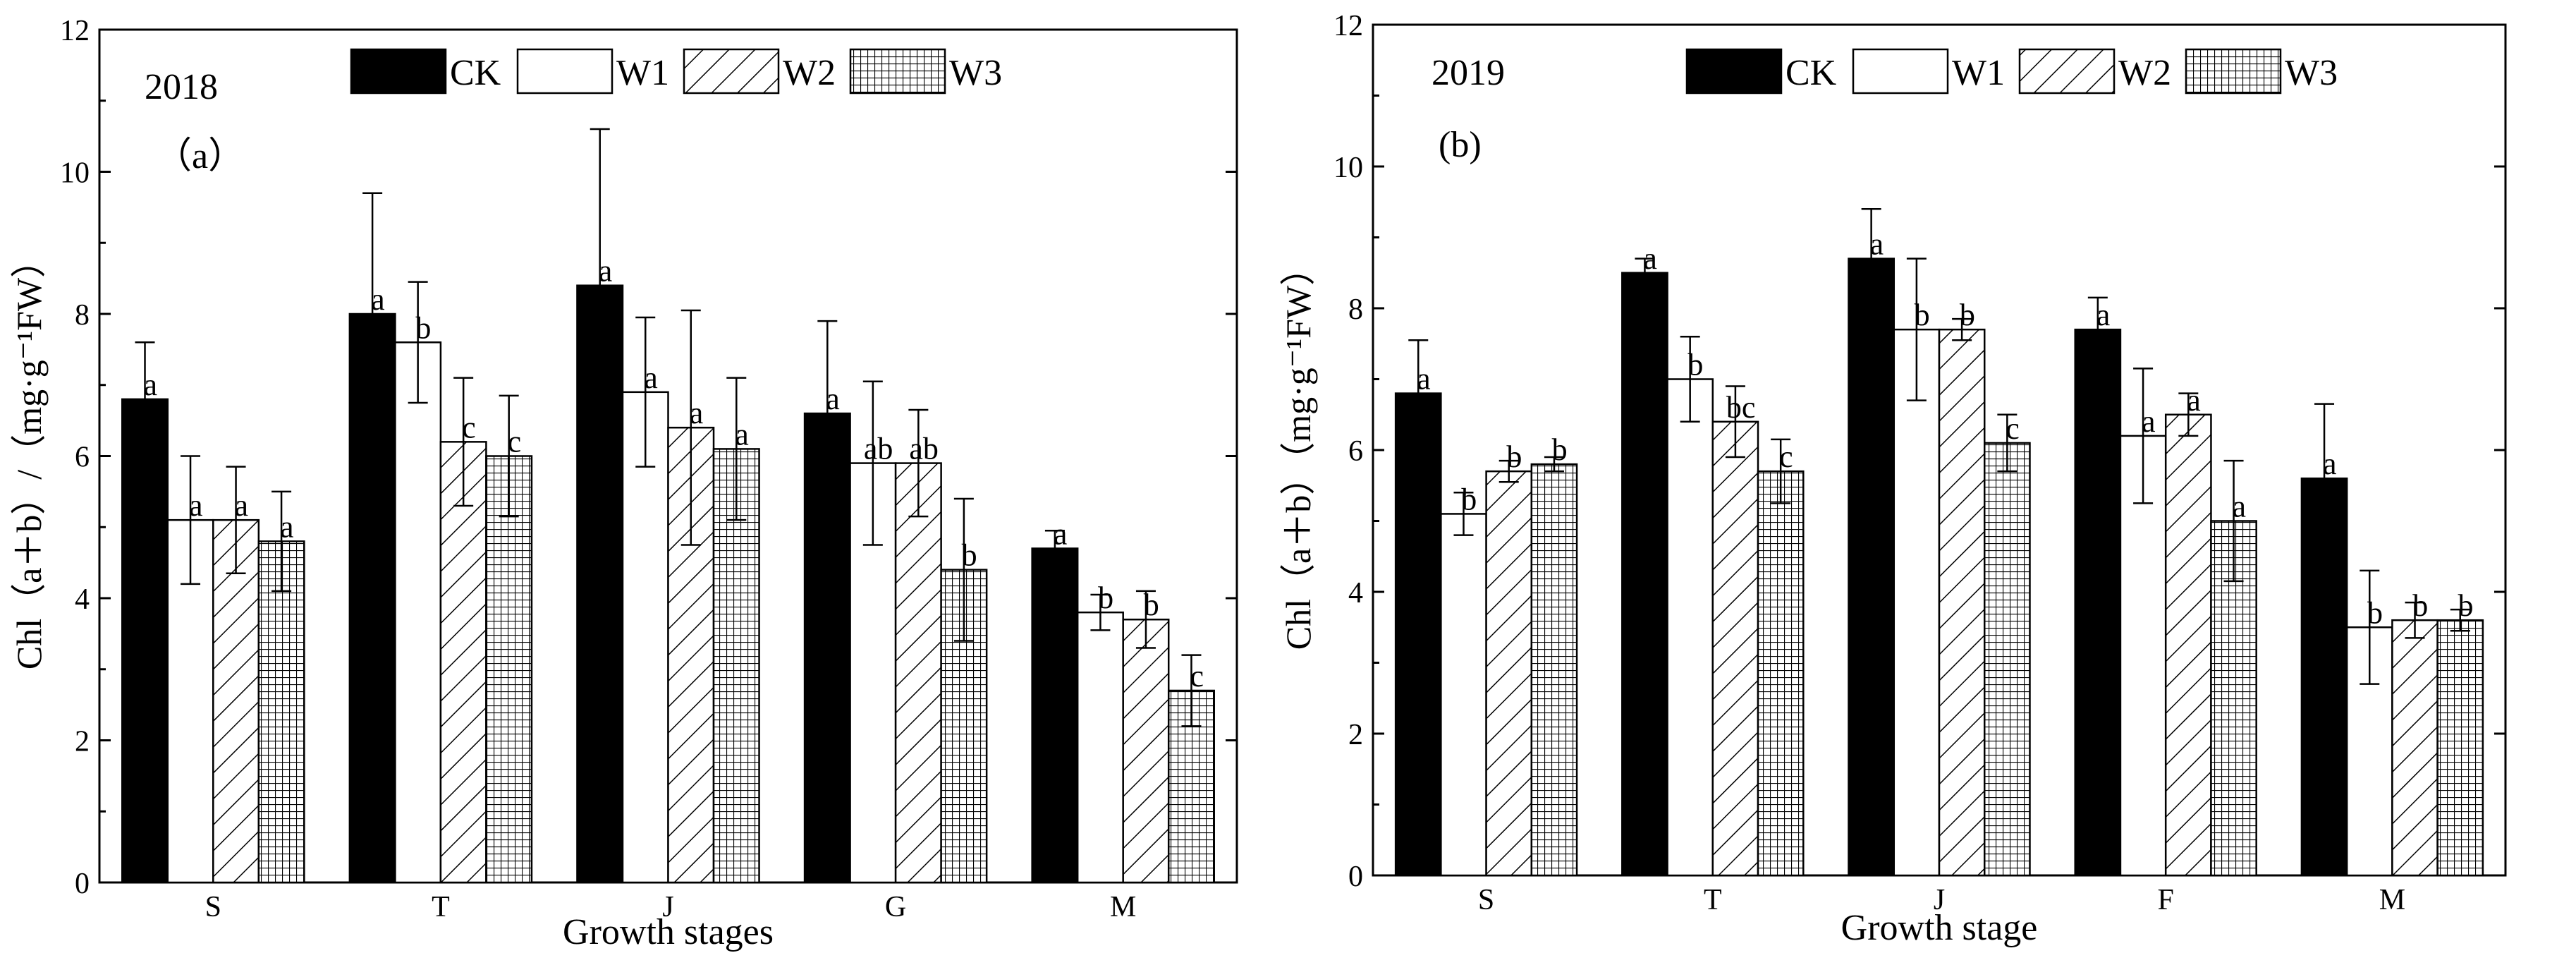 Image resolution: width=2576 pixels, height=965 pixels. Describe the element at coordinates (1460, 145) in the screenshot. I see `panel-label: (b)` at that location.